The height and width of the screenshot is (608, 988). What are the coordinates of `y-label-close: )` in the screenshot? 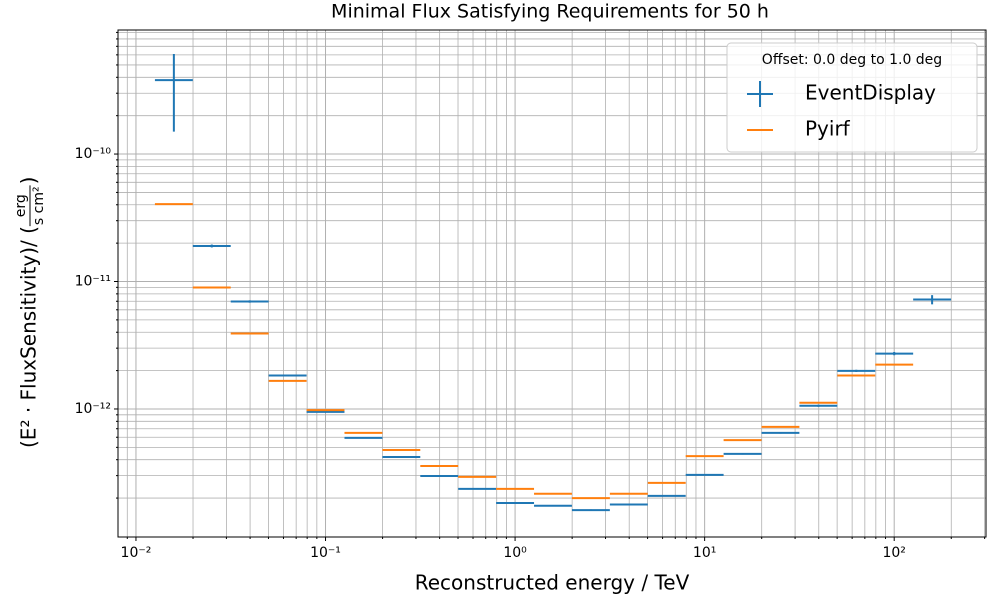 It's located at (29, 181).